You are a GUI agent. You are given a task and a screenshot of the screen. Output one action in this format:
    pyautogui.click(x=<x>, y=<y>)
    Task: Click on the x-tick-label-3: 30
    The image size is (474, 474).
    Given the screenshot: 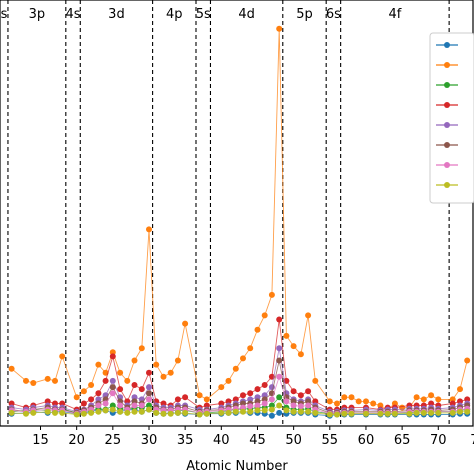 What is the action you would take?
    pyautogui.click(x=149, y=440)
    